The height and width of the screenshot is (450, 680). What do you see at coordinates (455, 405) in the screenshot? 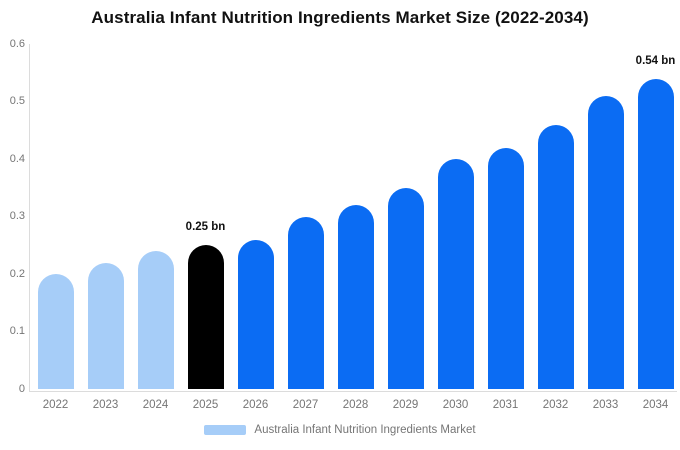
I see `x-axis-tick-label: 2030` at bounding box center [455, 405].